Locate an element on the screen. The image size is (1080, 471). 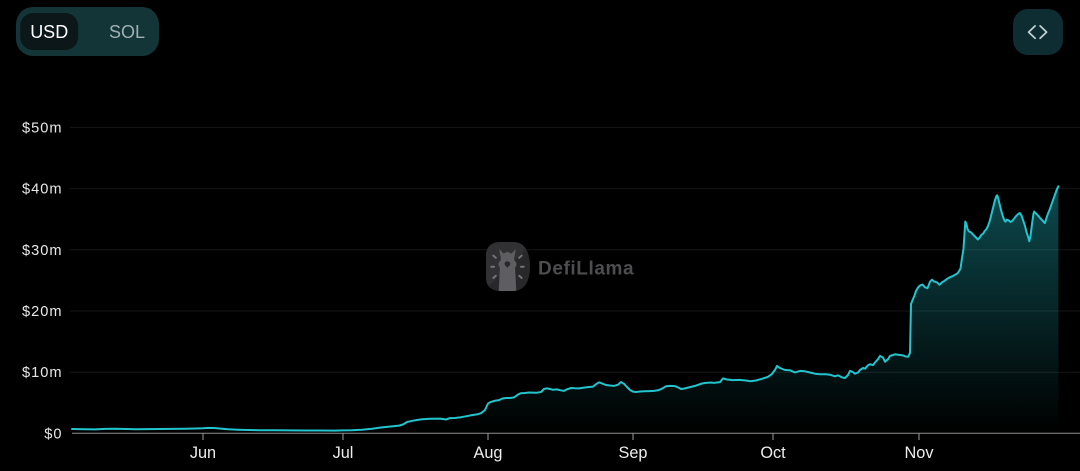
svg-text: SOL is located at coordinates (127, 32).